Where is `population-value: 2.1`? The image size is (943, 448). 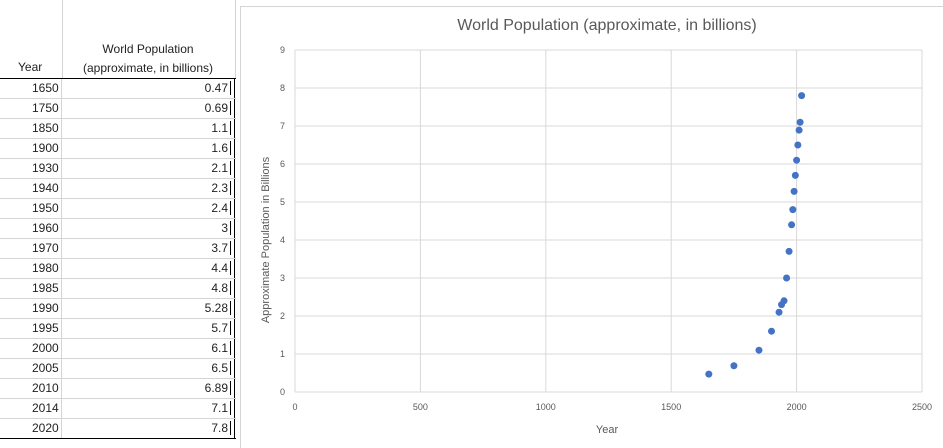 population-value: 2.1 is located at coordinates (221, 168).